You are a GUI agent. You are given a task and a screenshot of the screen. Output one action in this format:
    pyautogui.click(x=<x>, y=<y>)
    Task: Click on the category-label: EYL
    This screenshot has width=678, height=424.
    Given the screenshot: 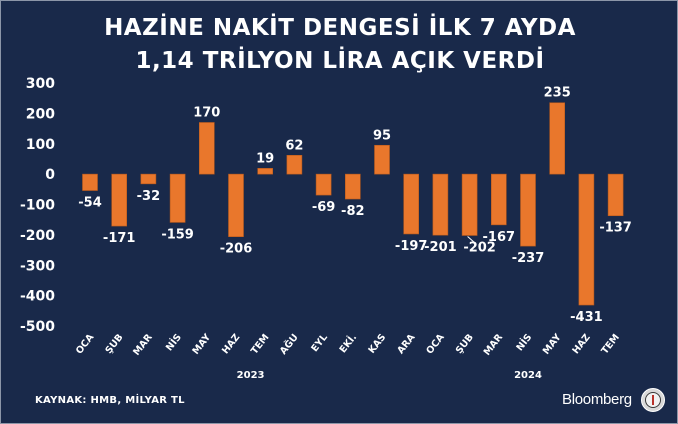 What is the action you would take?
    pyautogui.click(x=319, y=343)
    